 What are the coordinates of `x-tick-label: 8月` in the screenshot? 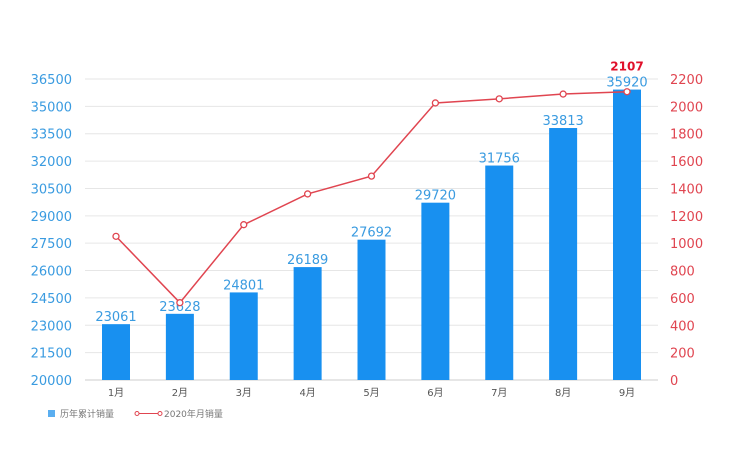 It's located at (563, 393).